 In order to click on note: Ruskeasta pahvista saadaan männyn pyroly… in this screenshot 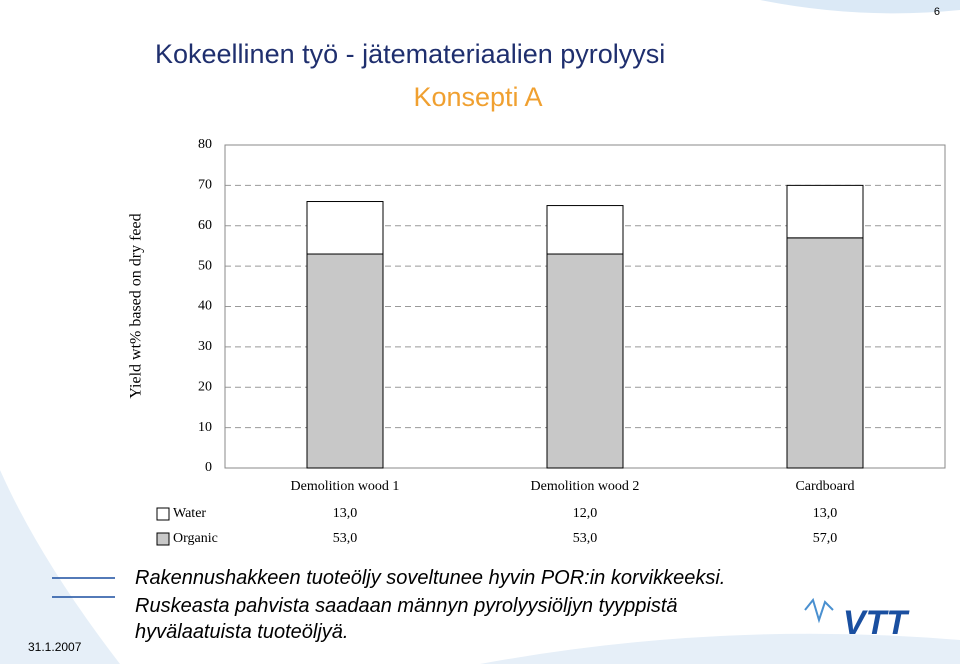, I will do `click(406, 619)`.